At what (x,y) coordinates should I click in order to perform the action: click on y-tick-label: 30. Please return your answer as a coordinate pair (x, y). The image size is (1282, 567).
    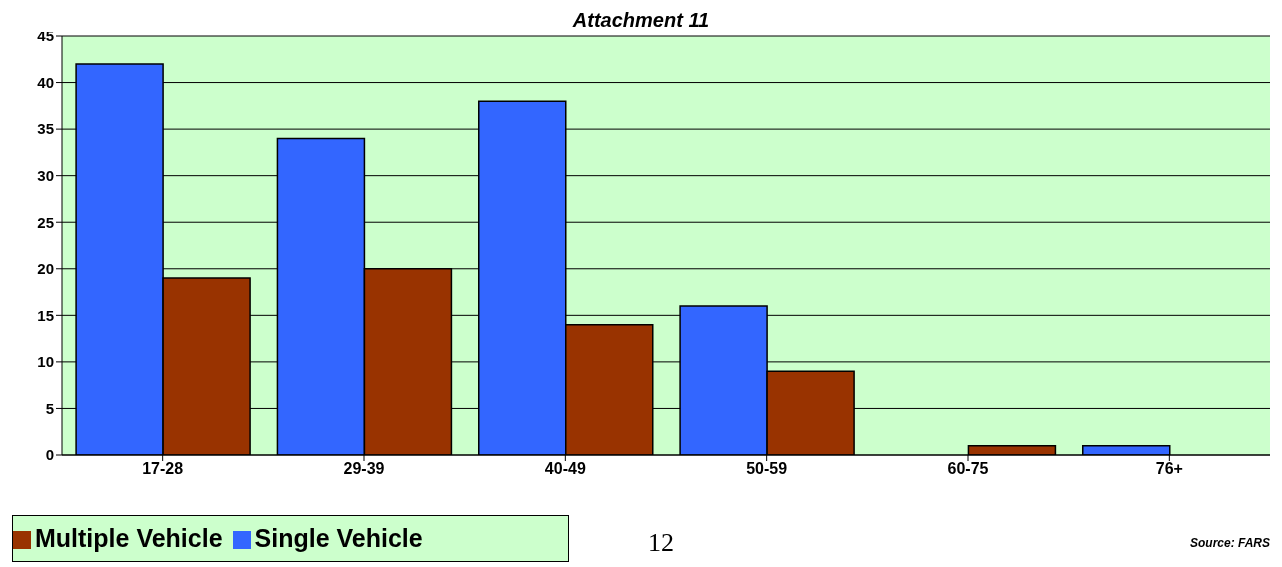
    Looking at the image, I should click on (45, 175).